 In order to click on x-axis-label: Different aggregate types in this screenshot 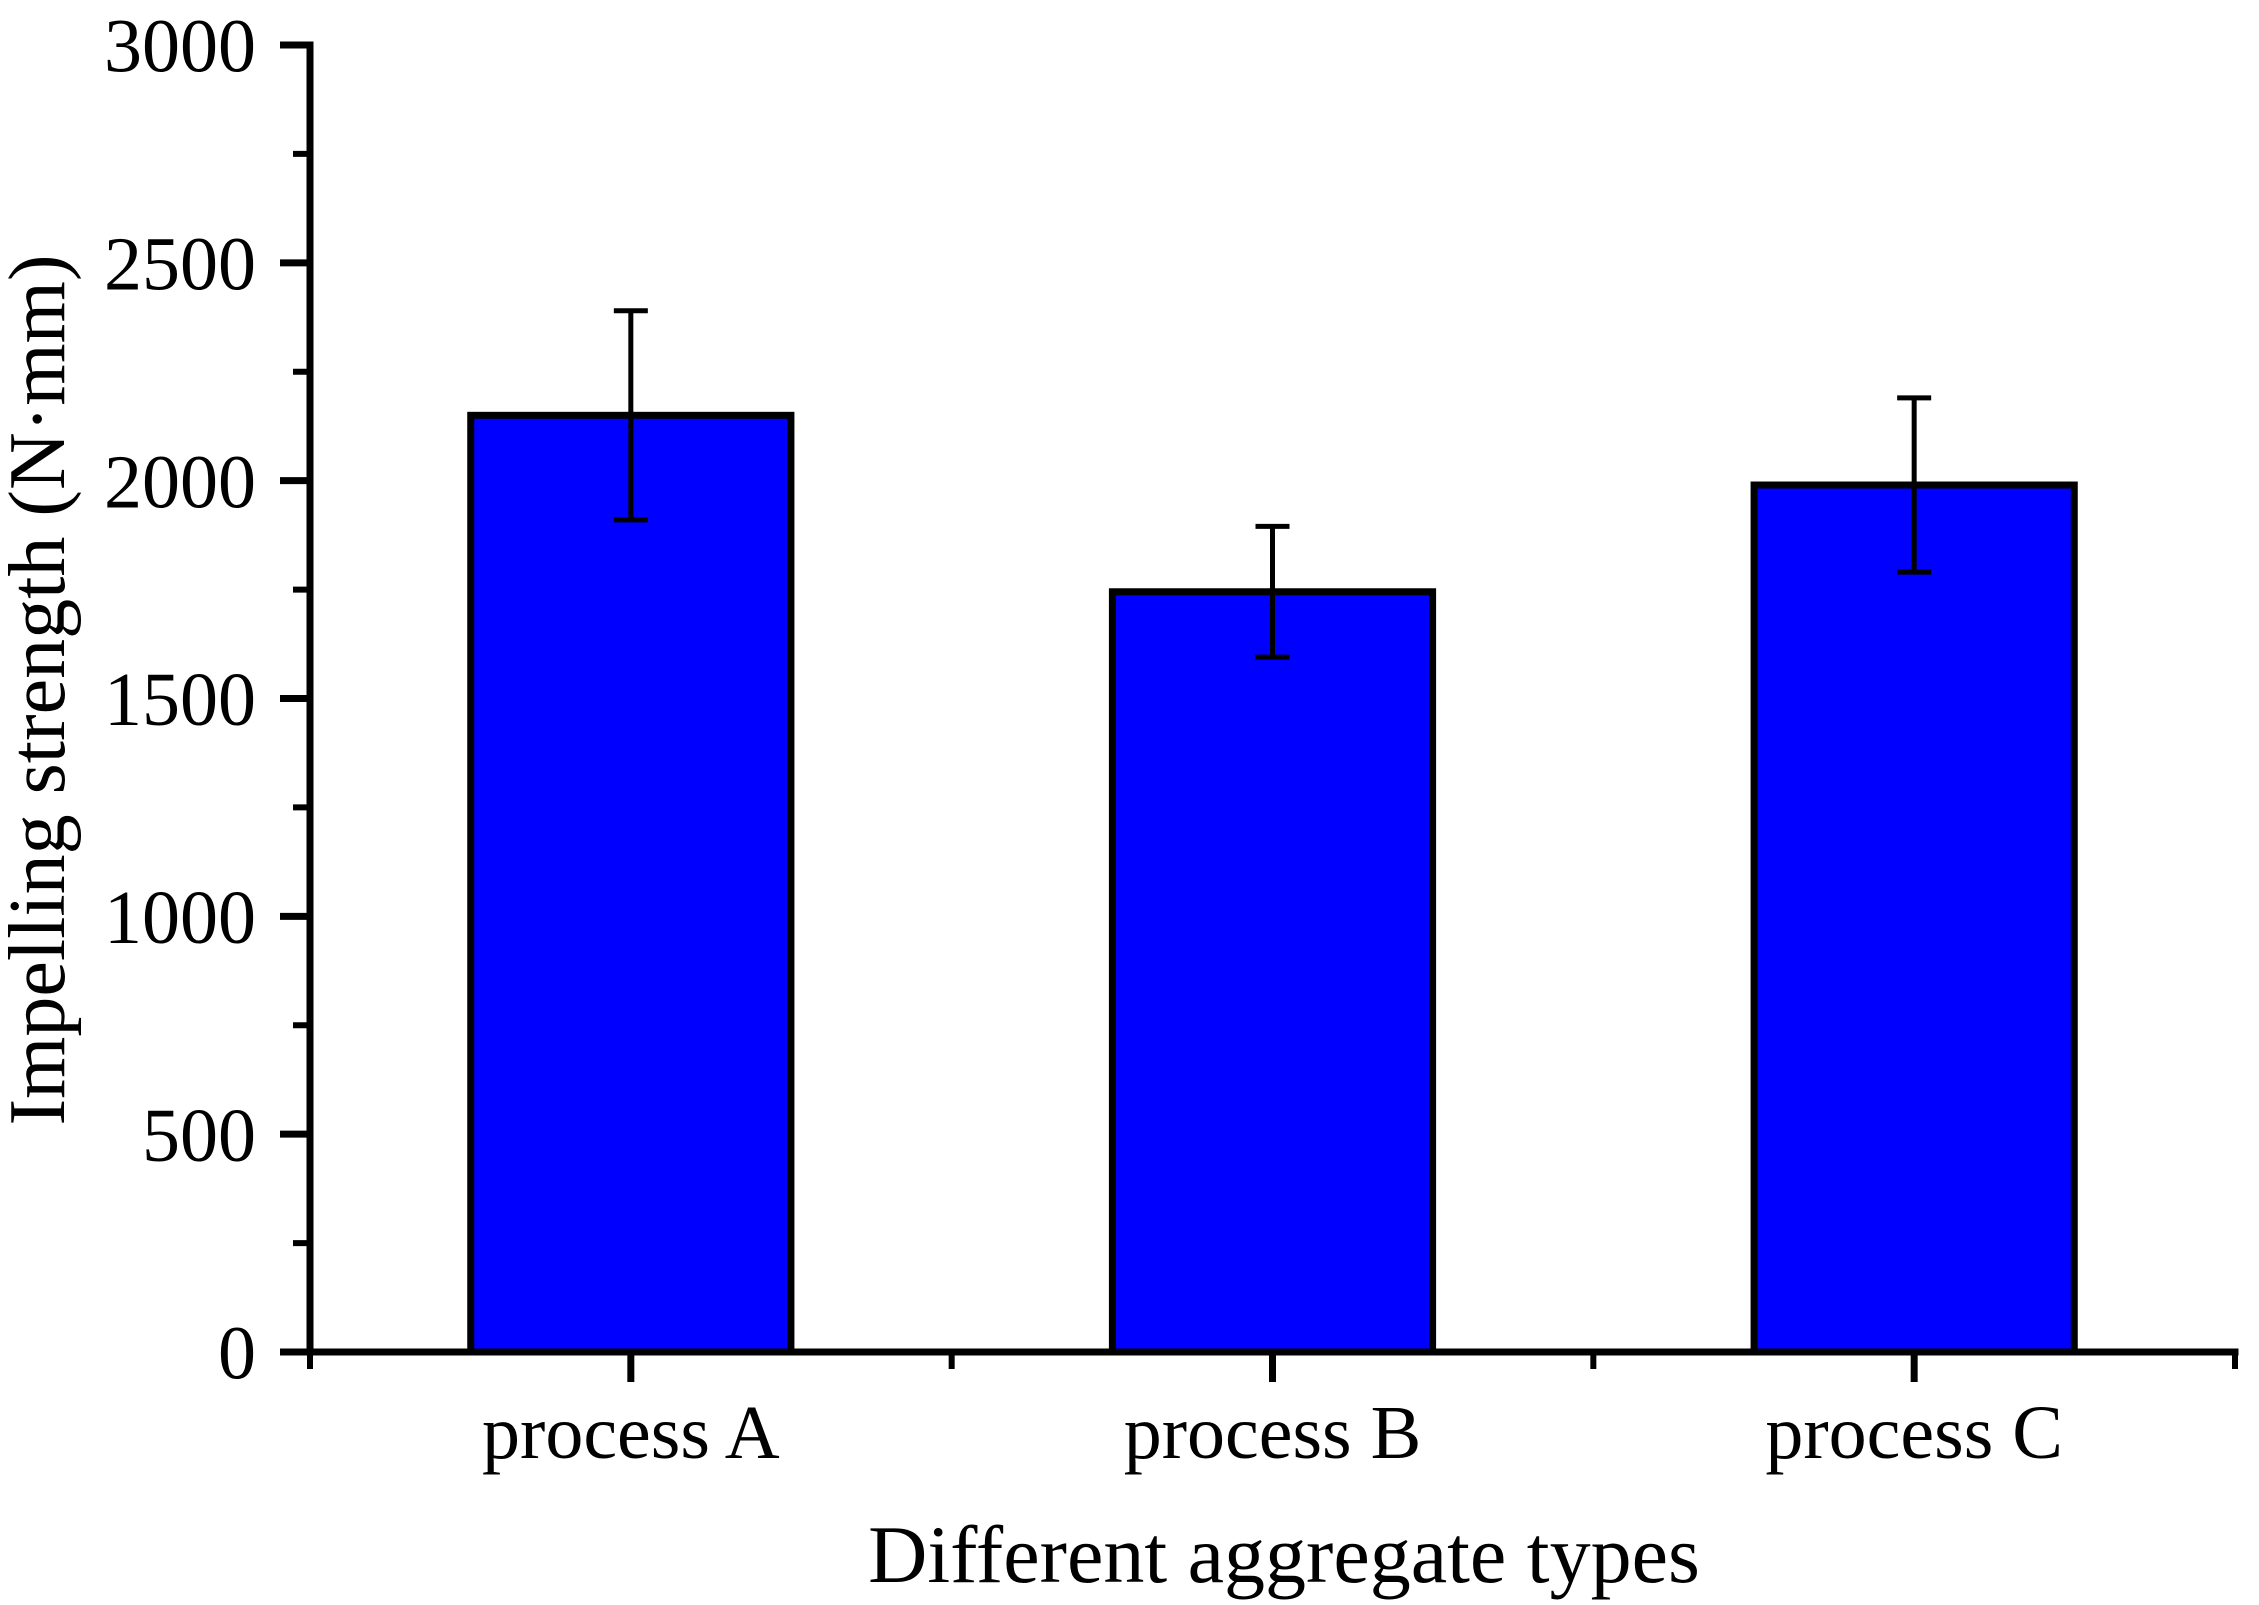, I will do `click(1284, 1554)`.